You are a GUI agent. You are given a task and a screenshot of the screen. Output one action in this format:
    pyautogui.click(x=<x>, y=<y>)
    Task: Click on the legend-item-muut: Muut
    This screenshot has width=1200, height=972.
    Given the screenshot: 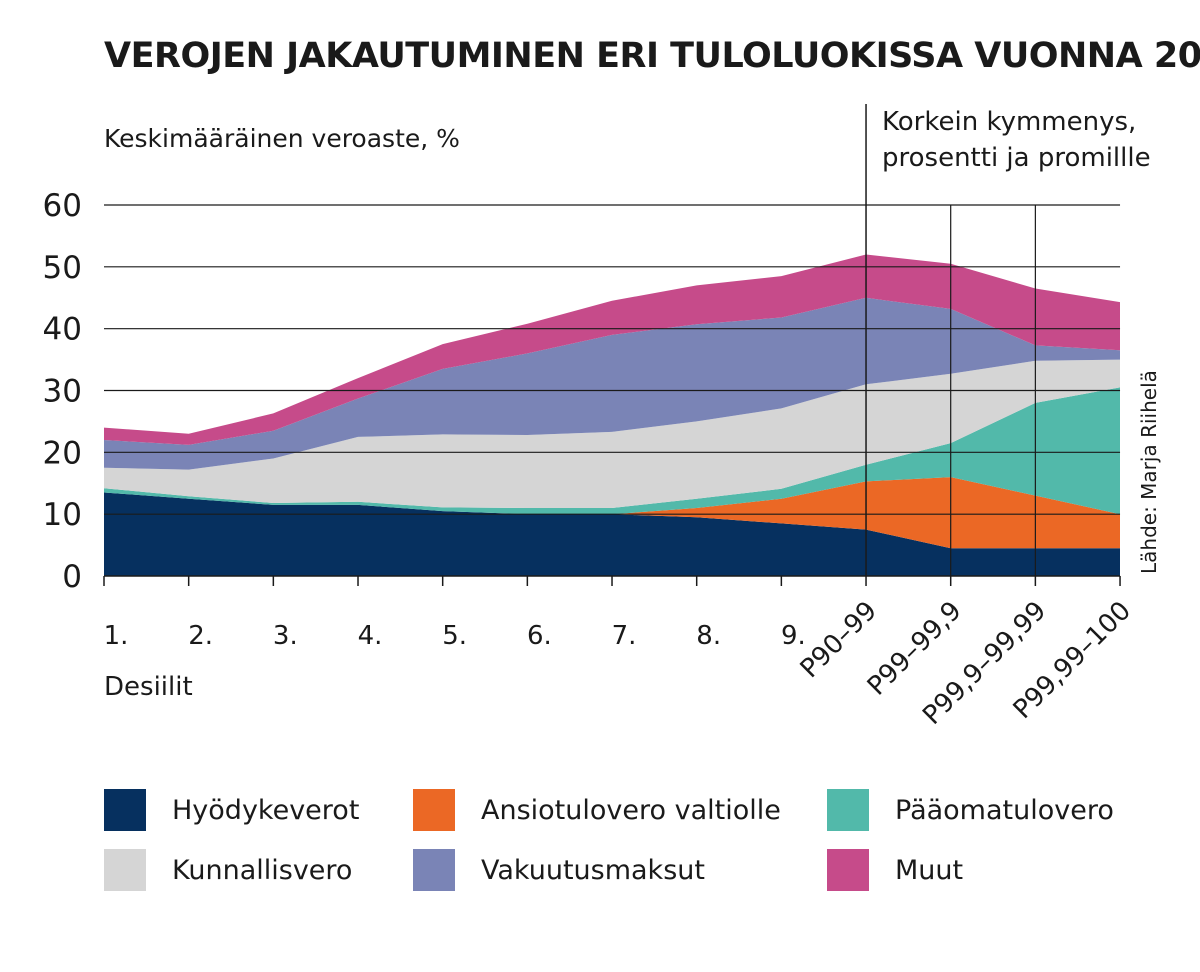 What is the action you would take?
    pyautogui.click(x=895, y=870)
    